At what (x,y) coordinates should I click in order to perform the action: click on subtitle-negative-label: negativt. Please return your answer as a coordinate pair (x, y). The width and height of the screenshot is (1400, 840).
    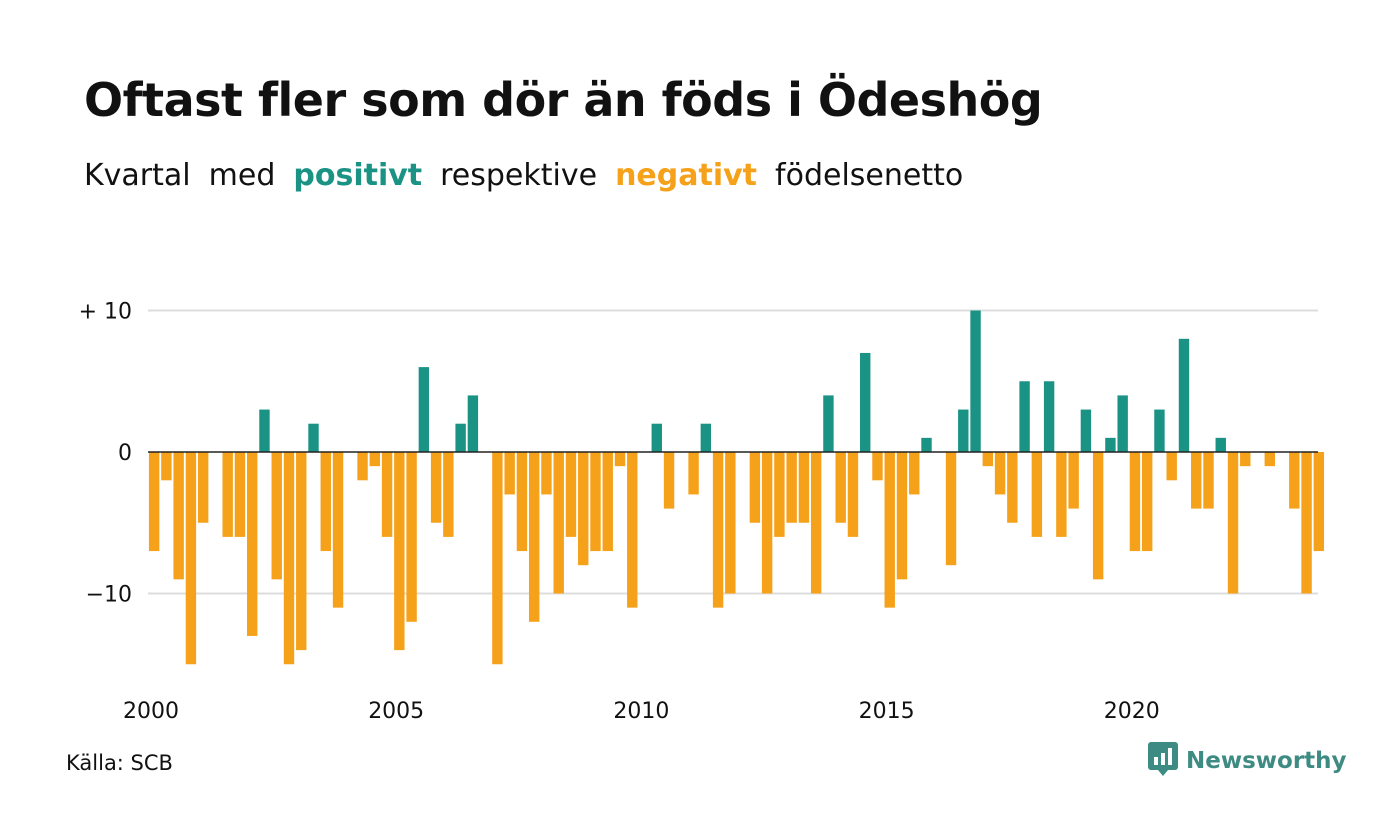
    Looking at the image, I should click on (686, 175).